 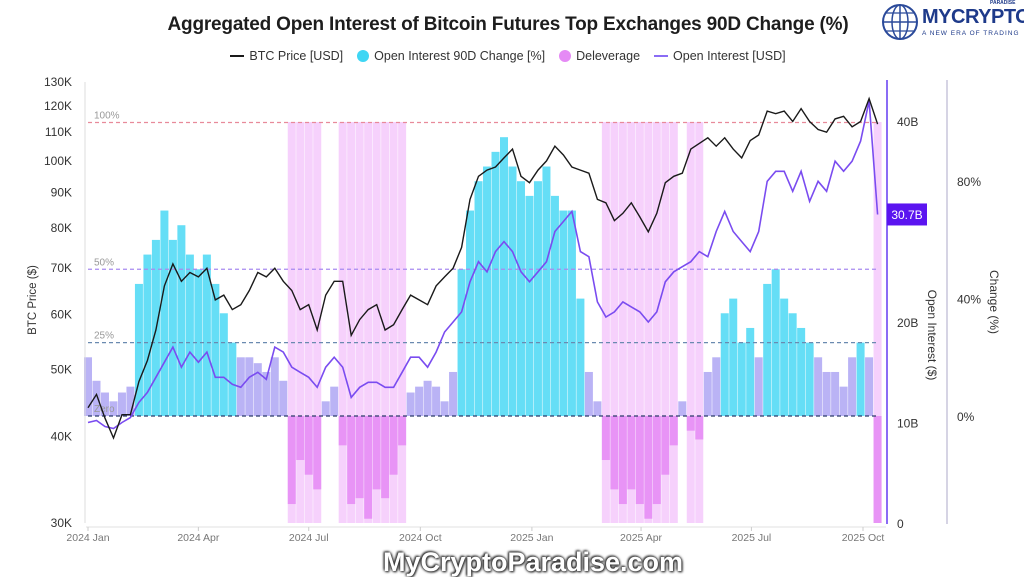 I want to click on x-tick-label: 2025 Jul, so click(x=752, y=538).